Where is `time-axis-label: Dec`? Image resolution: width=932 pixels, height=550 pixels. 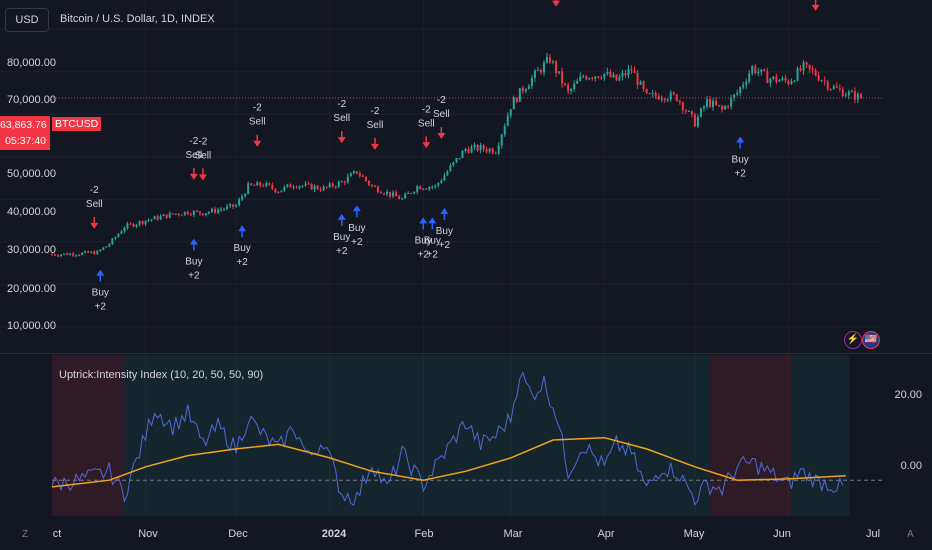 time-axis-label: Dec is located at coordinates (238, 534).